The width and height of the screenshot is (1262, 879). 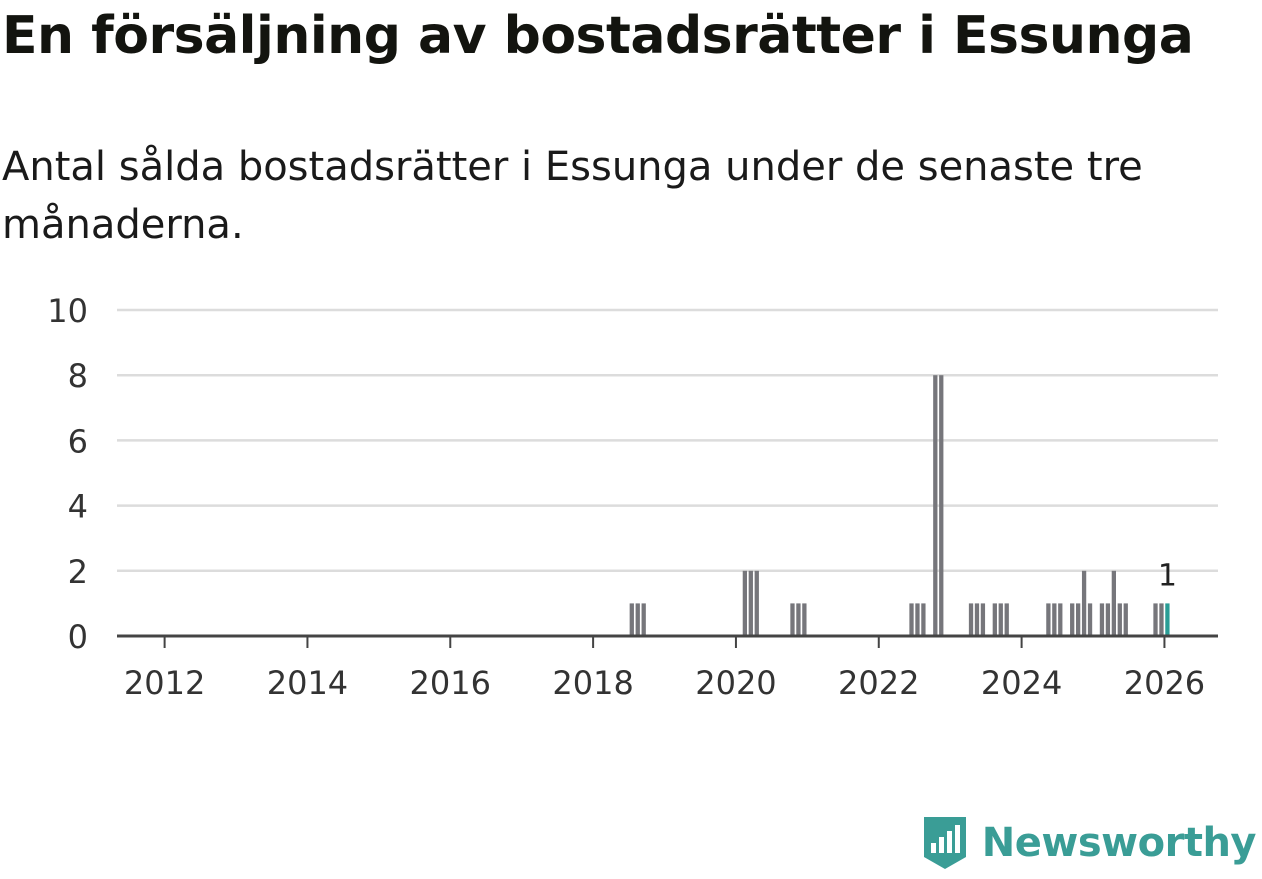 I want to click on y-tick-label: 0, so click(x=78, y=637).